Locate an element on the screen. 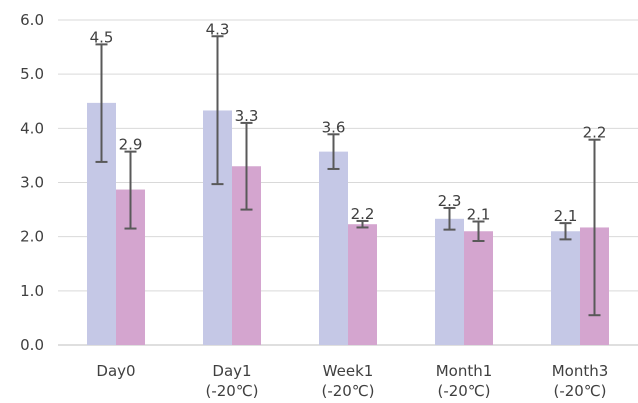  y-tick-label: 1.0 is located at coordinates (32, 291).